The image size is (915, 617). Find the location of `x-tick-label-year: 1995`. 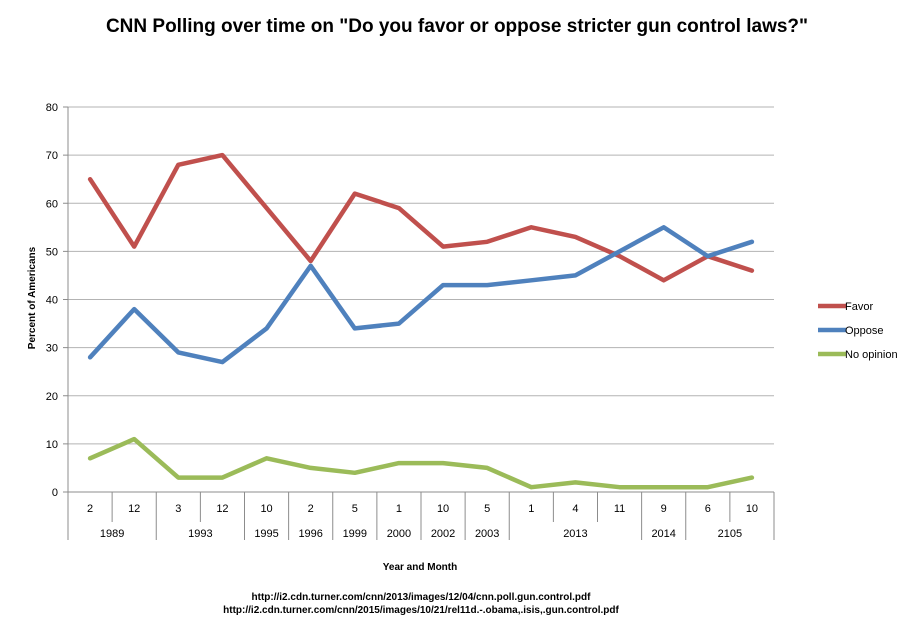

x-tick-label-year: 1995 is located at coordinates (266, 534).